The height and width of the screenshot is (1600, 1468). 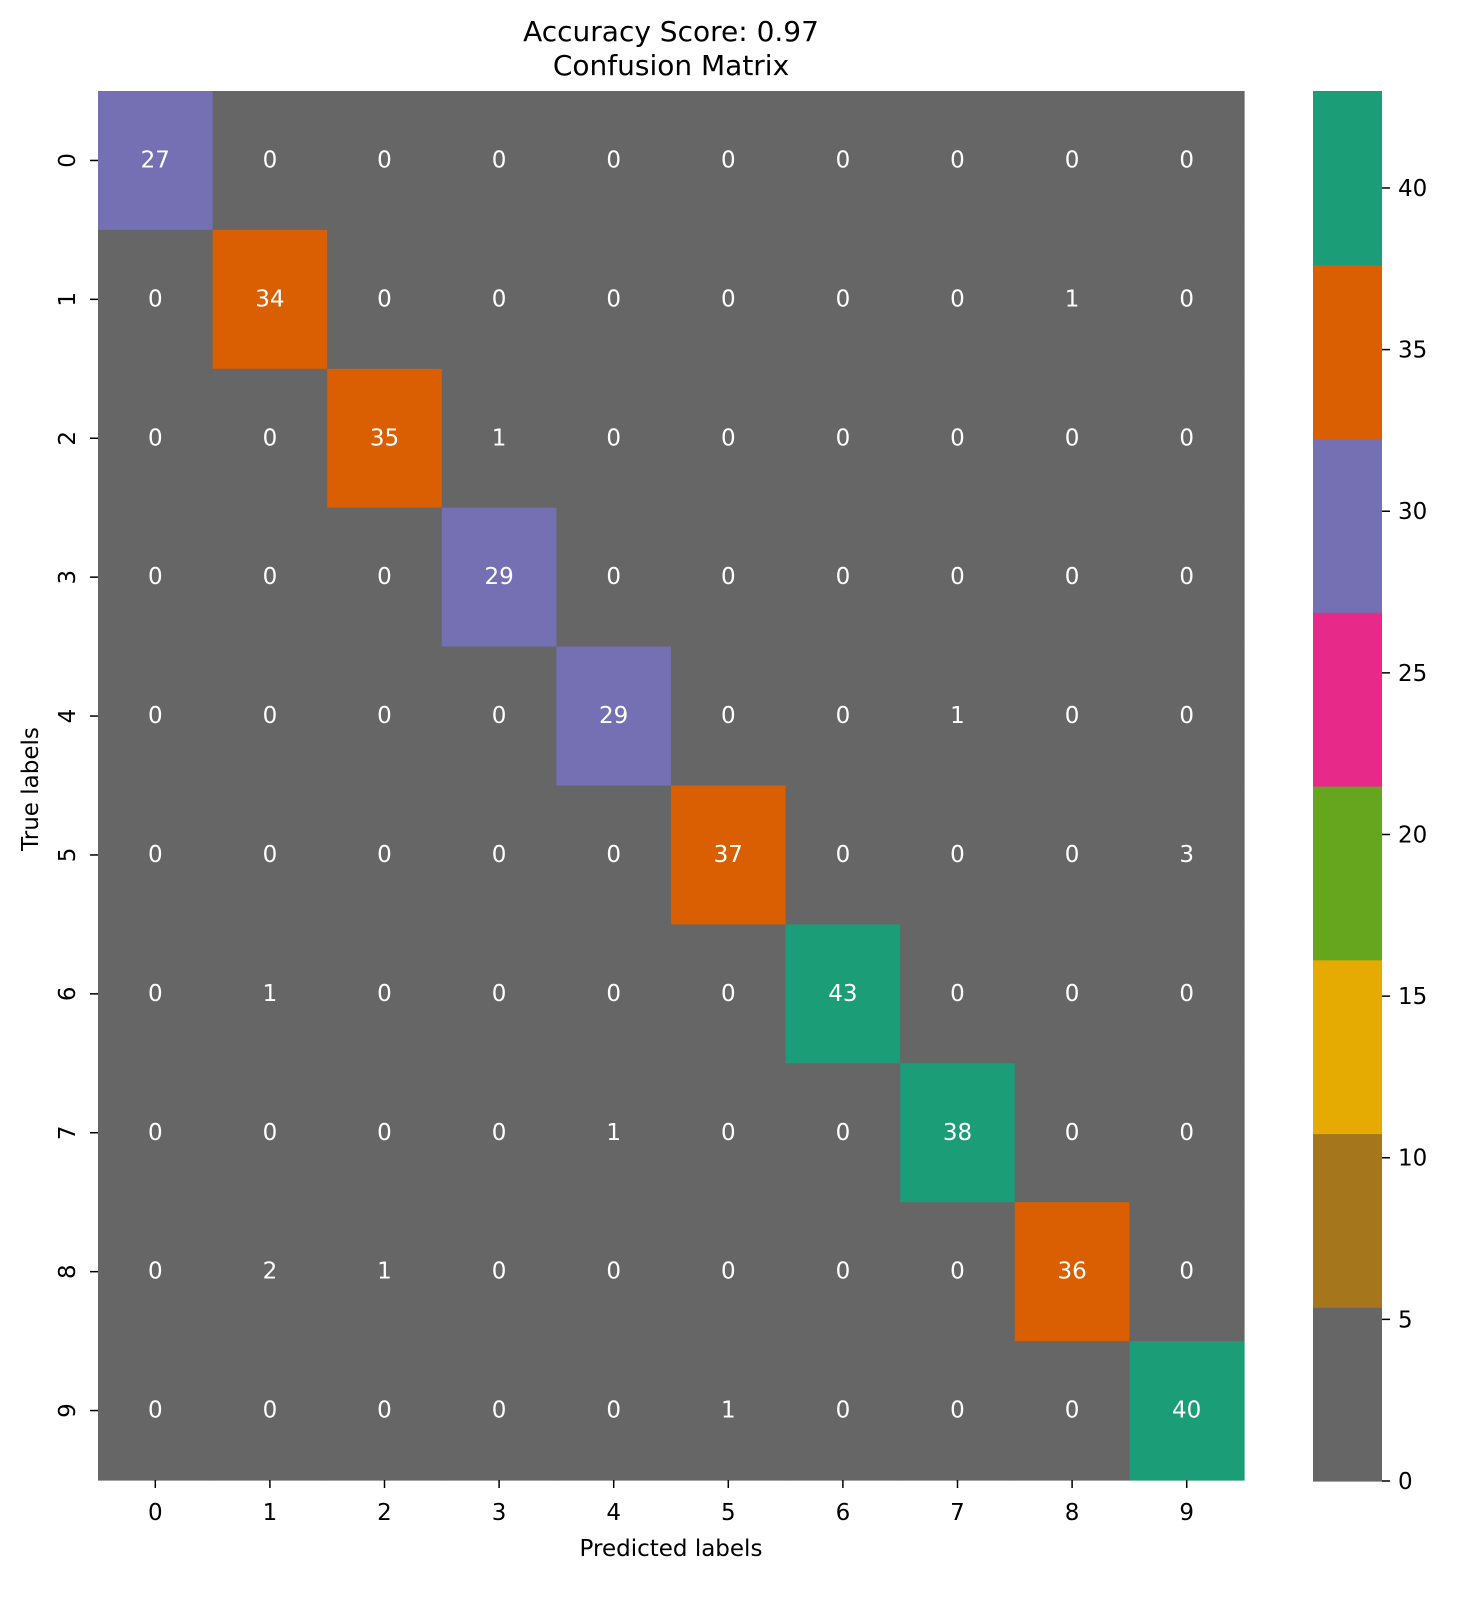 I want to click on y-tick-label: 8, so click(x=68, y=1271).